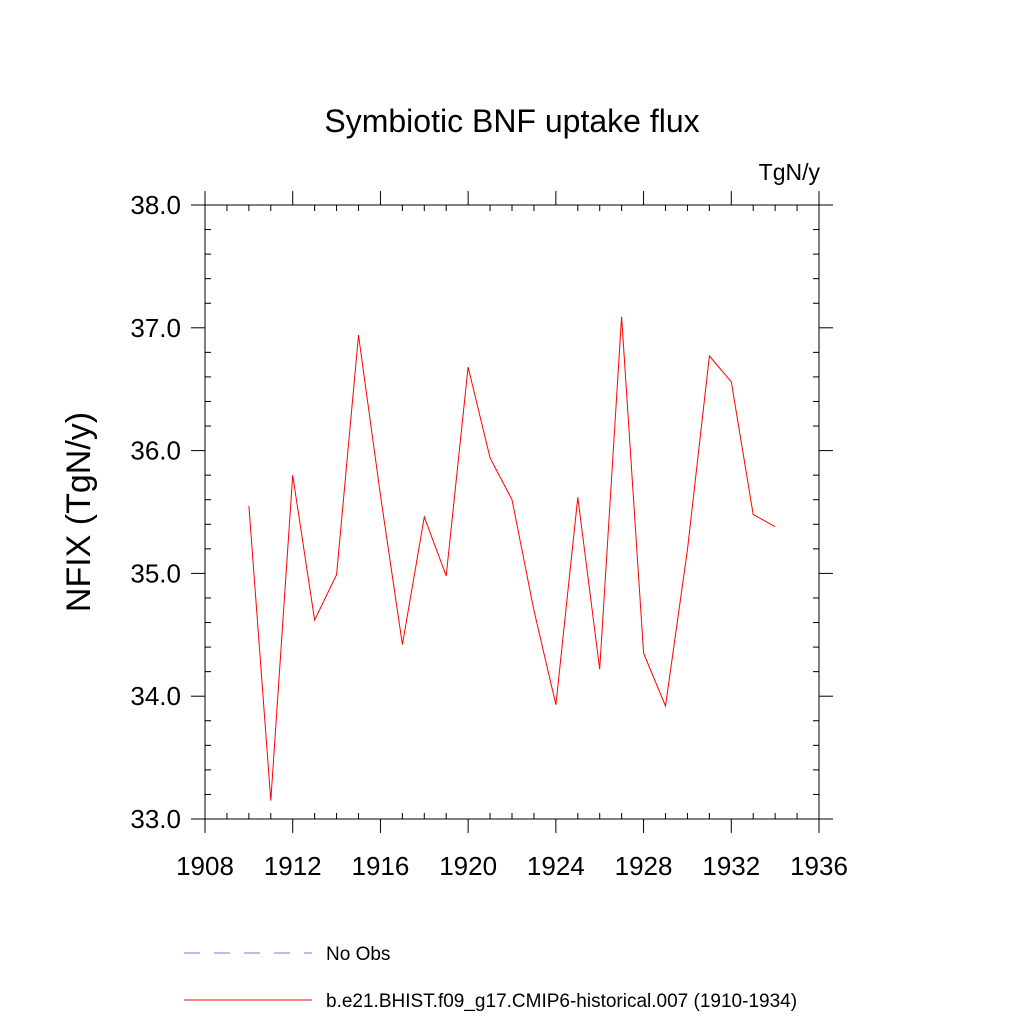 This screenshot has height=1024, width=1024. I want to click on chart-title: Symbiotic BNF uptake flux, so click(511, 121).